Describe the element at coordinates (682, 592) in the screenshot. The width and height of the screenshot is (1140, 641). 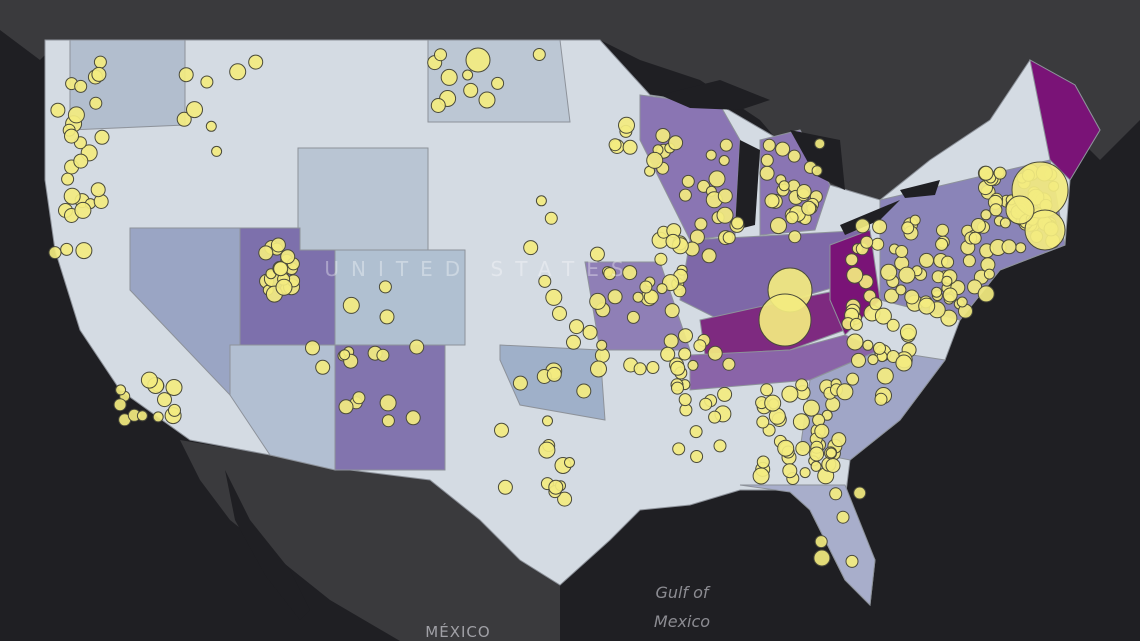
I see `water-label: Gulf of` at that location.